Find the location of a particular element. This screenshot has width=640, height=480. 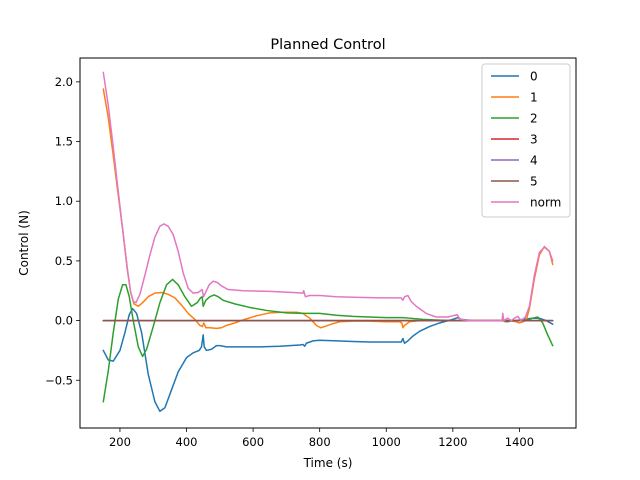

legend-entry-1: 1 is located at coordinates (534, 98).